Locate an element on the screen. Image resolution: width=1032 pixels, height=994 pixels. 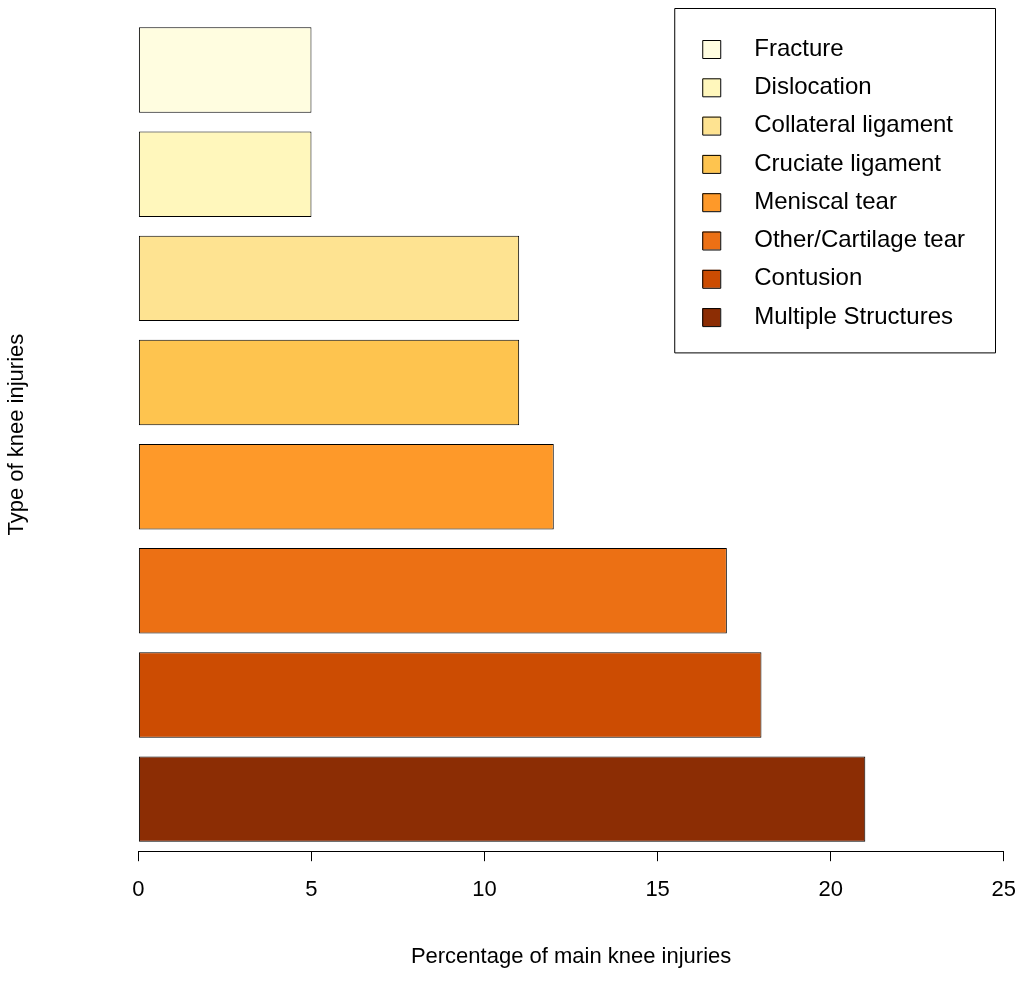
x-tick-label: 0 is located at coordinates (138, 889).